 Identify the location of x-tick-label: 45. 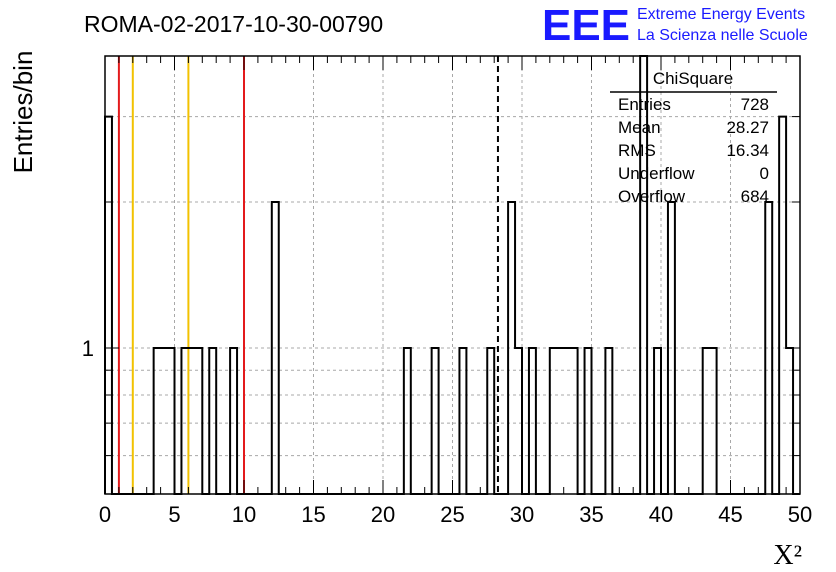
(730, 514).